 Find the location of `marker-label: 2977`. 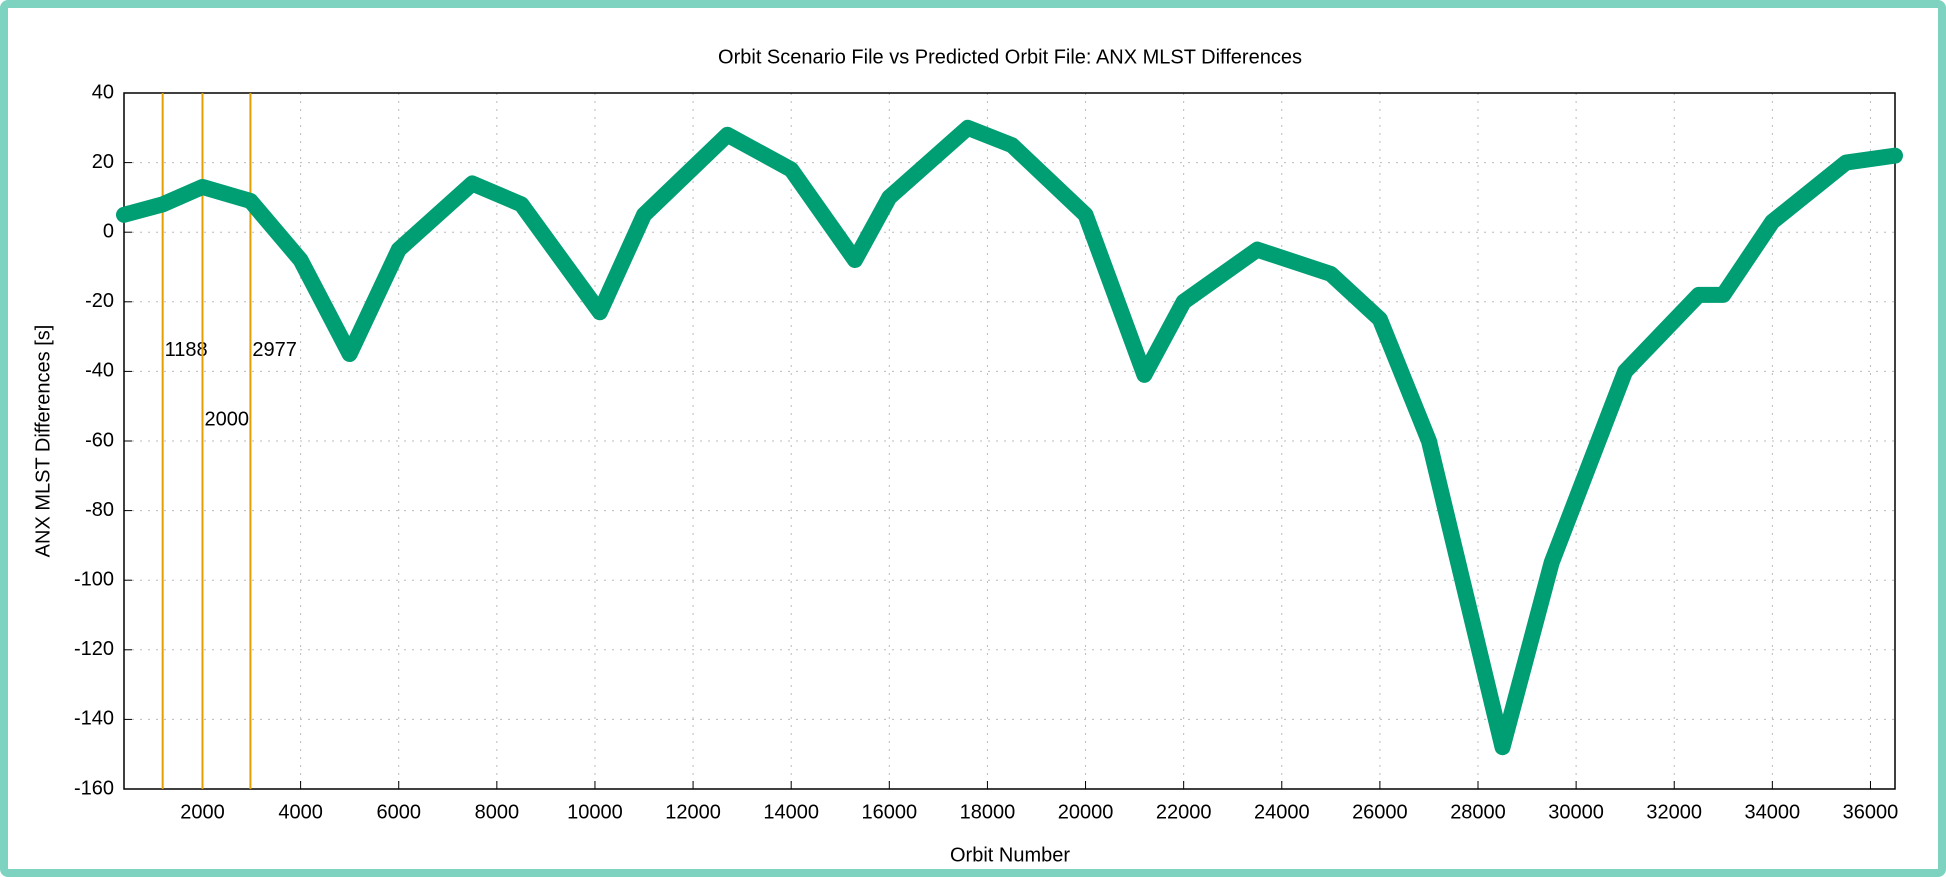

marker-label: 2977 is located at coordinates (274, 350).